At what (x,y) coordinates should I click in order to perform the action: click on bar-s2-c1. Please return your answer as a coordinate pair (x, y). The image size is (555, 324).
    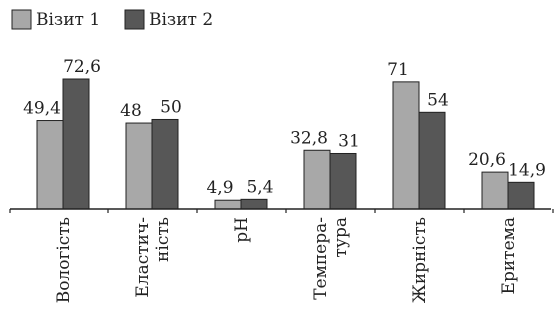
    Looking at the image, I should click on (76, 144).